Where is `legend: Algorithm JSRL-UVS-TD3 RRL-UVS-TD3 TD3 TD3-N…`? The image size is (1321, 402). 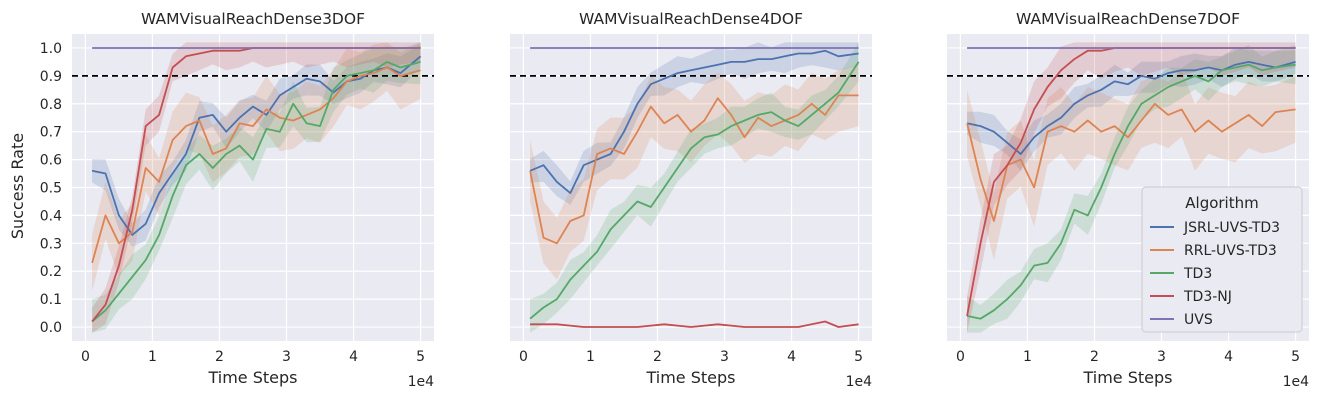
legend: Algorithm JSRL-UVS-TD3 RRL-UVS-TD3 TD3 TD3-N… is located at coordinates (1222, 259).